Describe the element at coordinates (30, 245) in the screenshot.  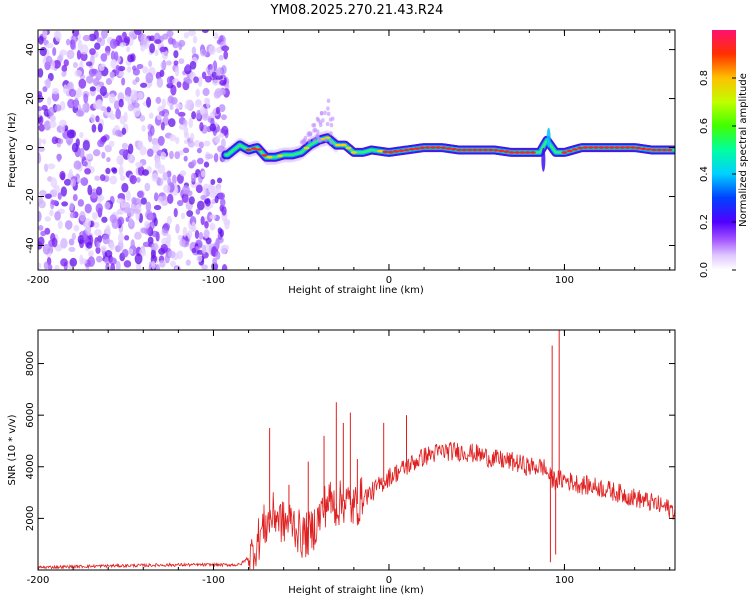
I see `spectrogram-y-tick-label: -40` at that location.